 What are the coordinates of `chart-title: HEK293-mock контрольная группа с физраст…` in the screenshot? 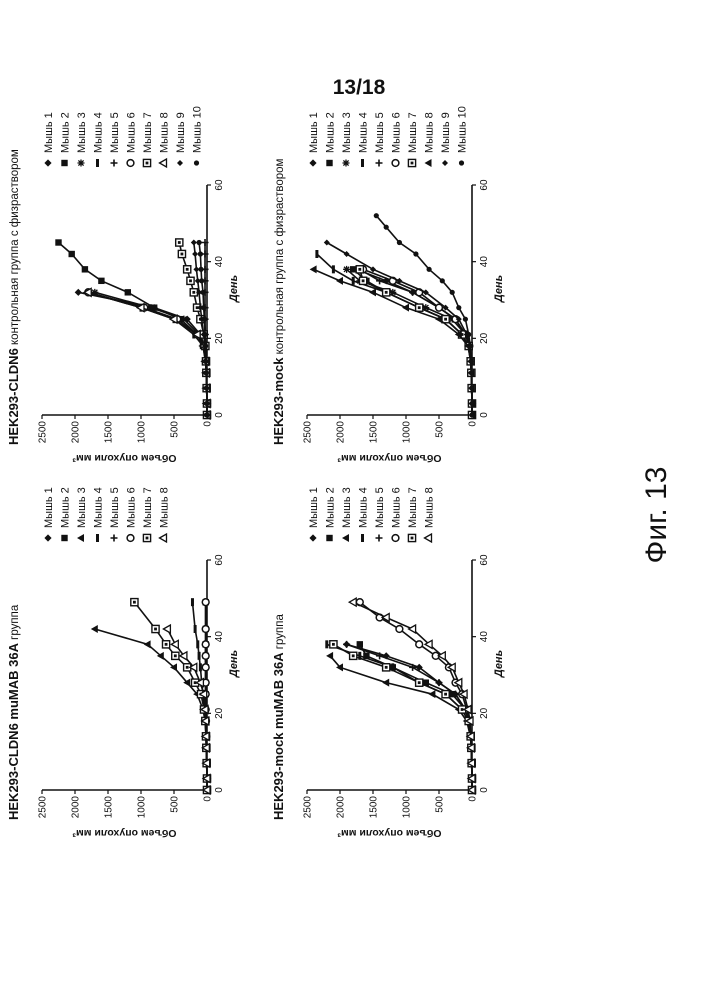 It's located at (278, 301).